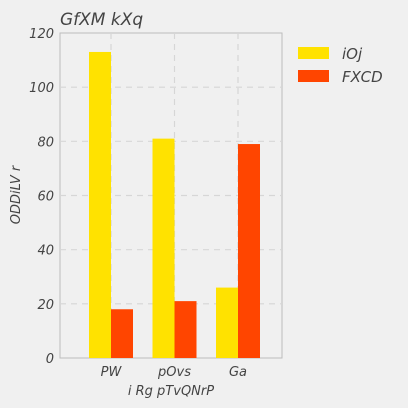  I want to click on bar-series-2-Ga, so click(249, 251).